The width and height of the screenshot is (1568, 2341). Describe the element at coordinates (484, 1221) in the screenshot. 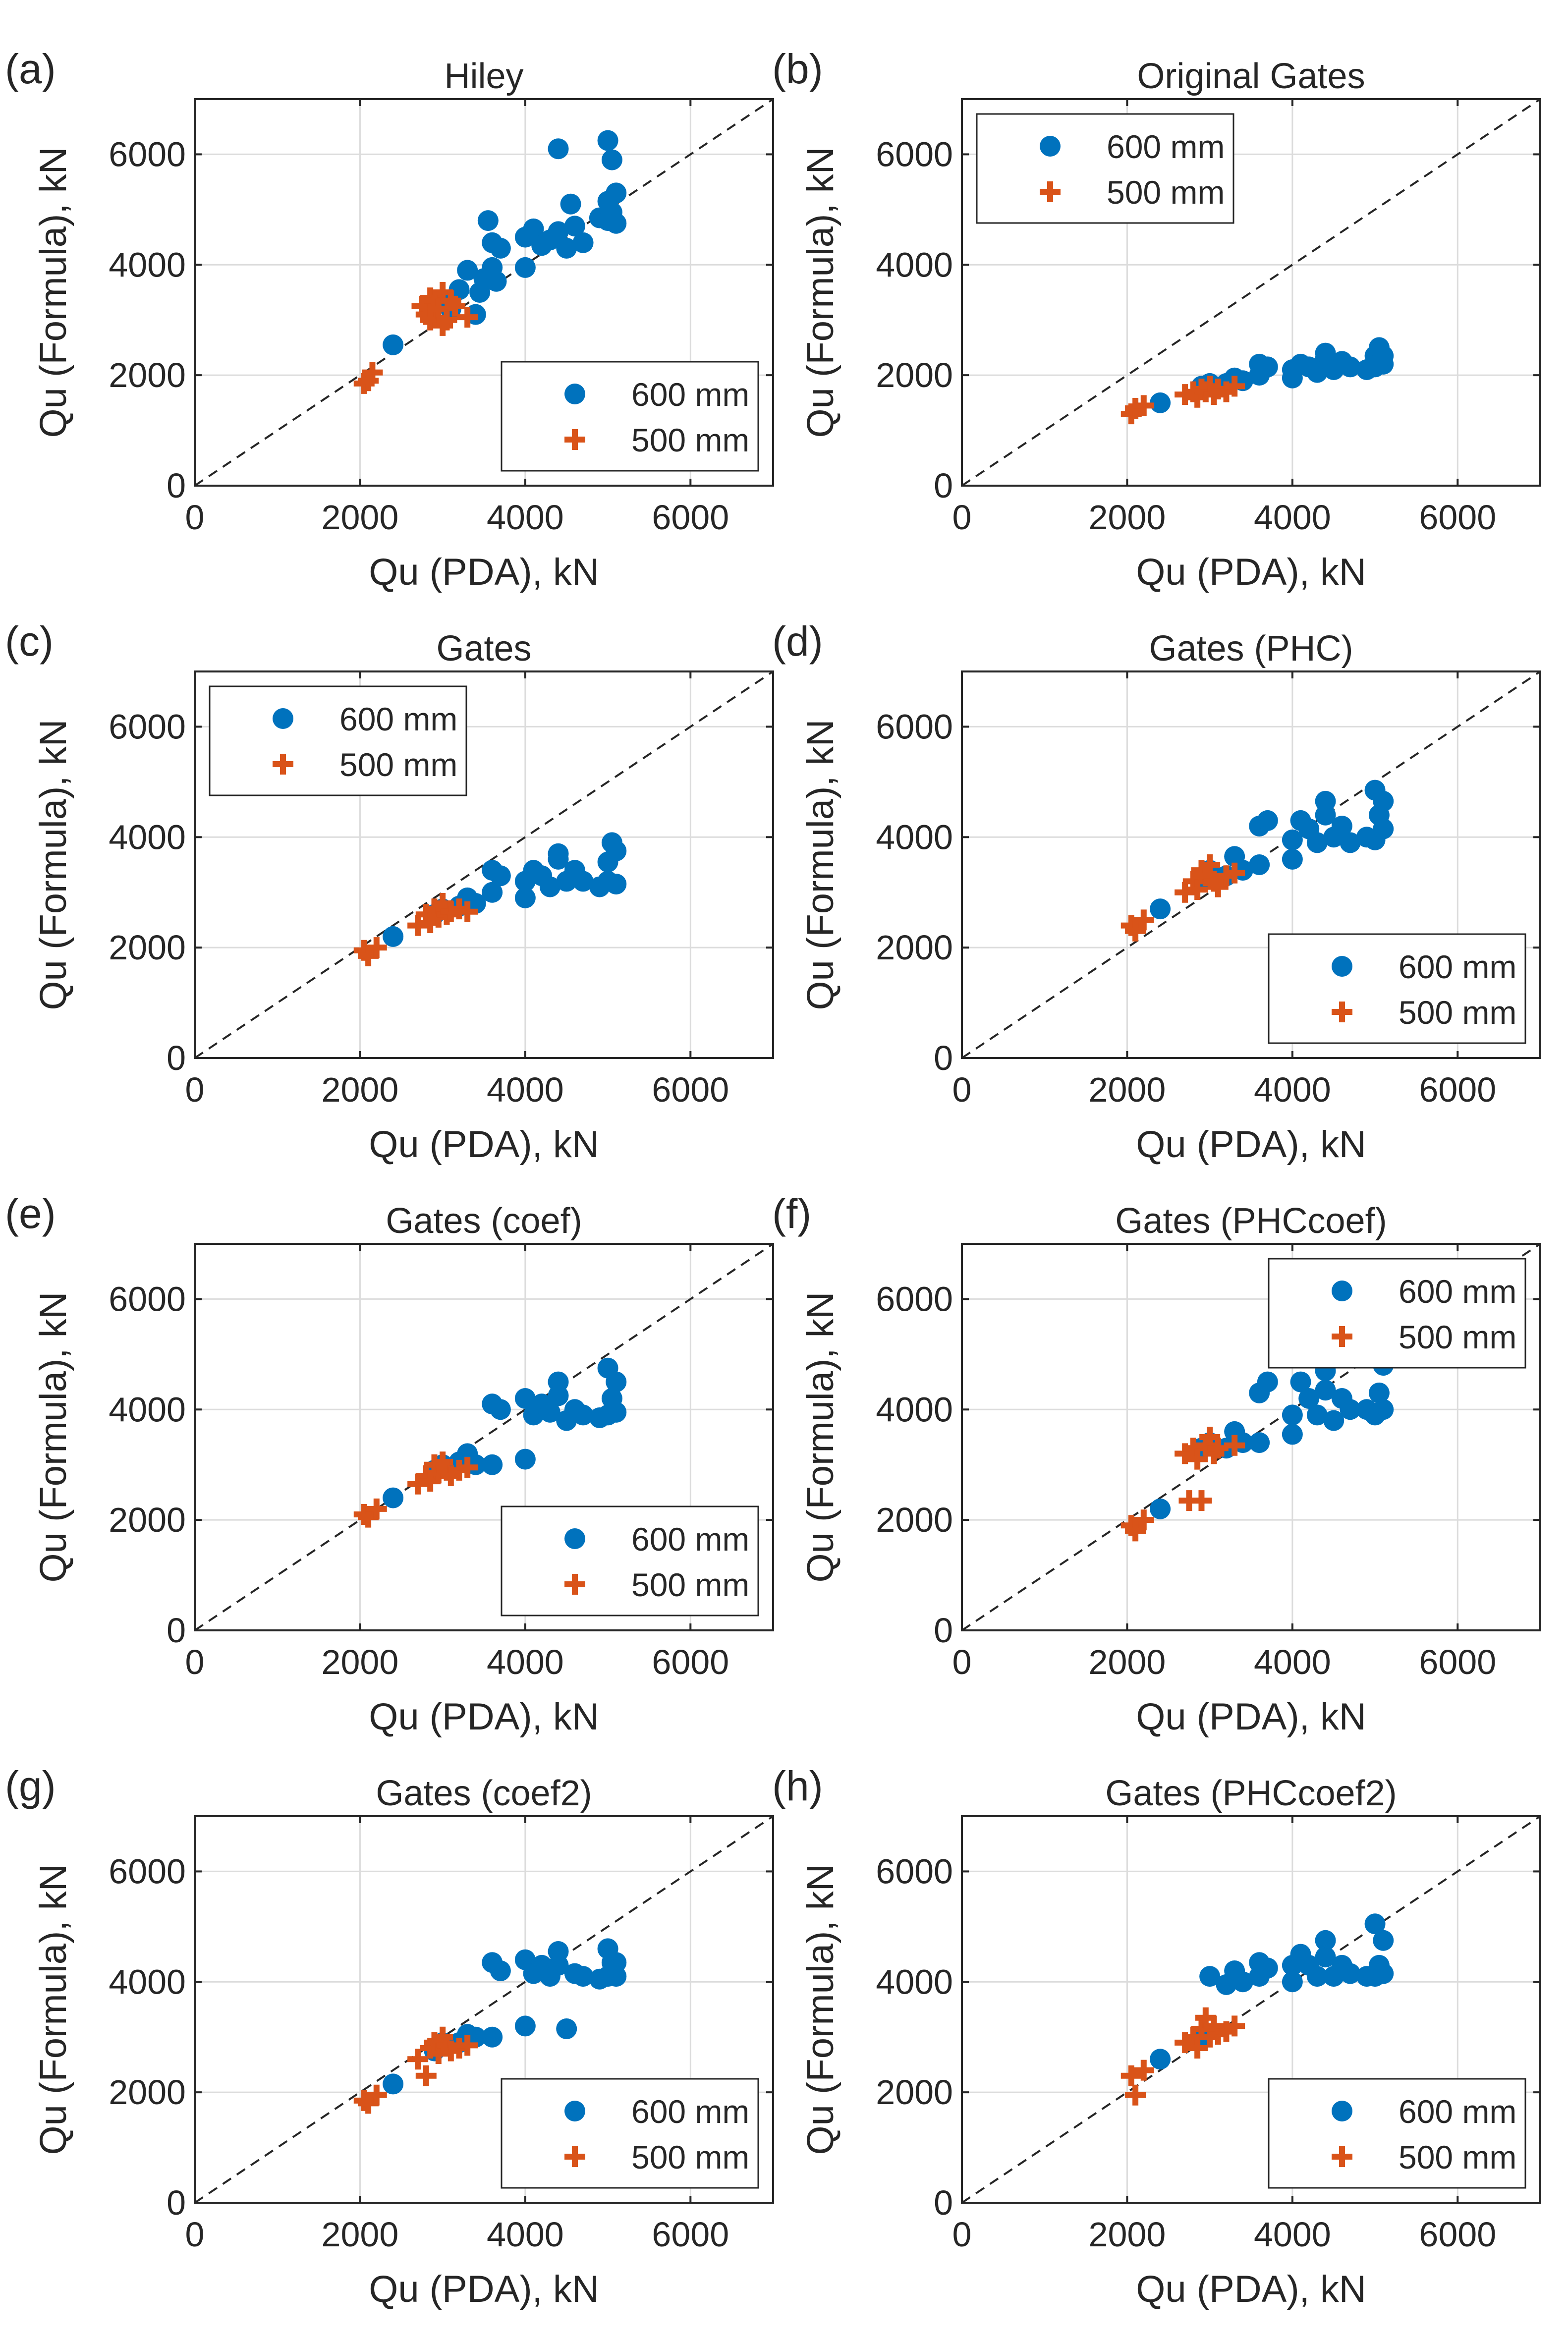

I see `chart-title: Gates (coef)` at that location.